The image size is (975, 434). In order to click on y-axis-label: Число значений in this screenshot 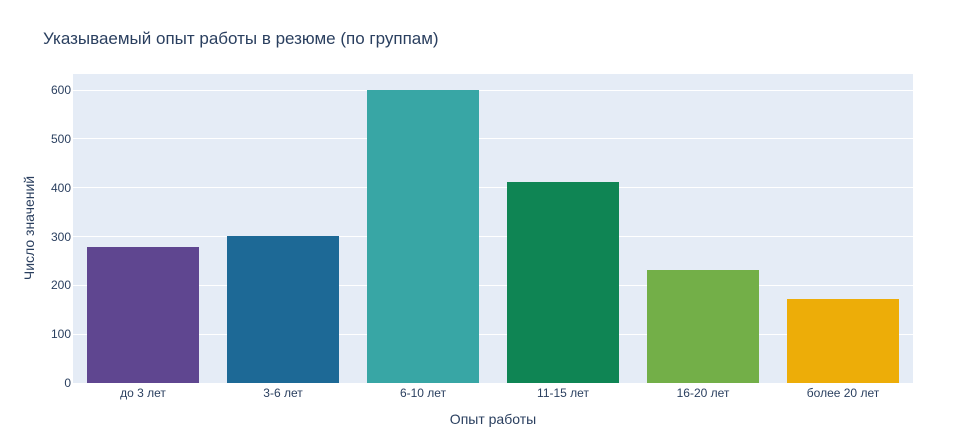, I will do `click(29, 228)`.